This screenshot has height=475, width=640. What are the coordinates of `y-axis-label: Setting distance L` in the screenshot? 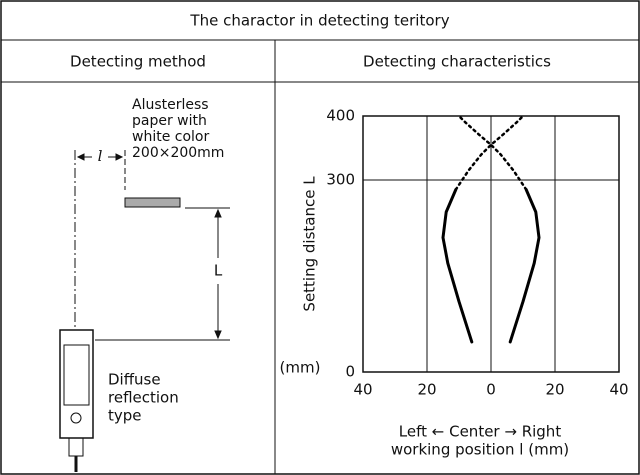 It's located at (310, 244).